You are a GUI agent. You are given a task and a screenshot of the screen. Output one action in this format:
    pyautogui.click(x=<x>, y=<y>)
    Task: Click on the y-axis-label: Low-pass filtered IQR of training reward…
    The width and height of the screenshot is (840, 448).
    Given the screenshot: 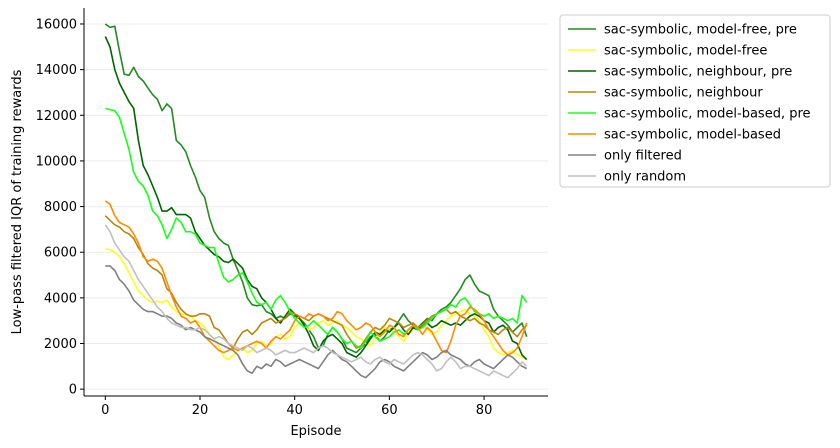 What is the action you would take?
    pyautogui.click(x=17, y=201)
    